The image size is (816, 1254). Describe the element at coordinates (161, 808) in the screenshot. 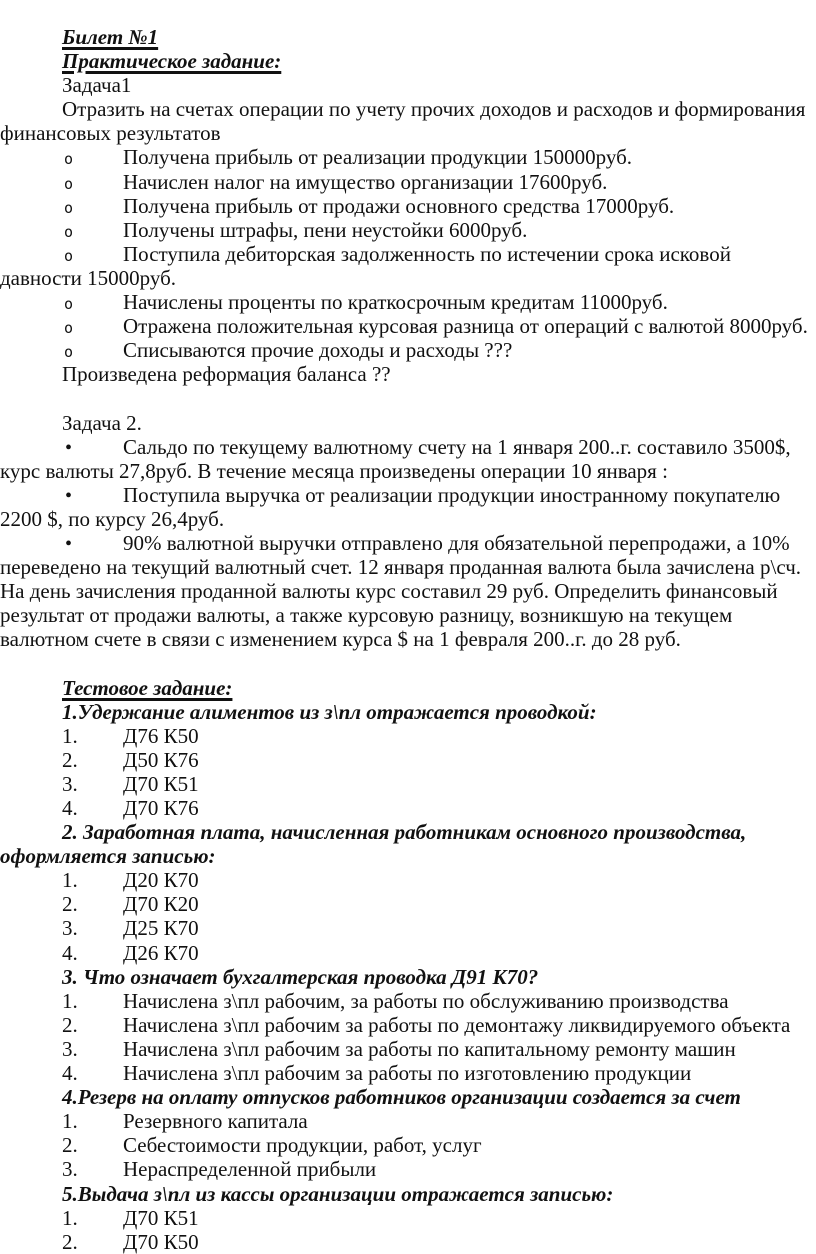

I see `line-text: Д70 К76` at that location.